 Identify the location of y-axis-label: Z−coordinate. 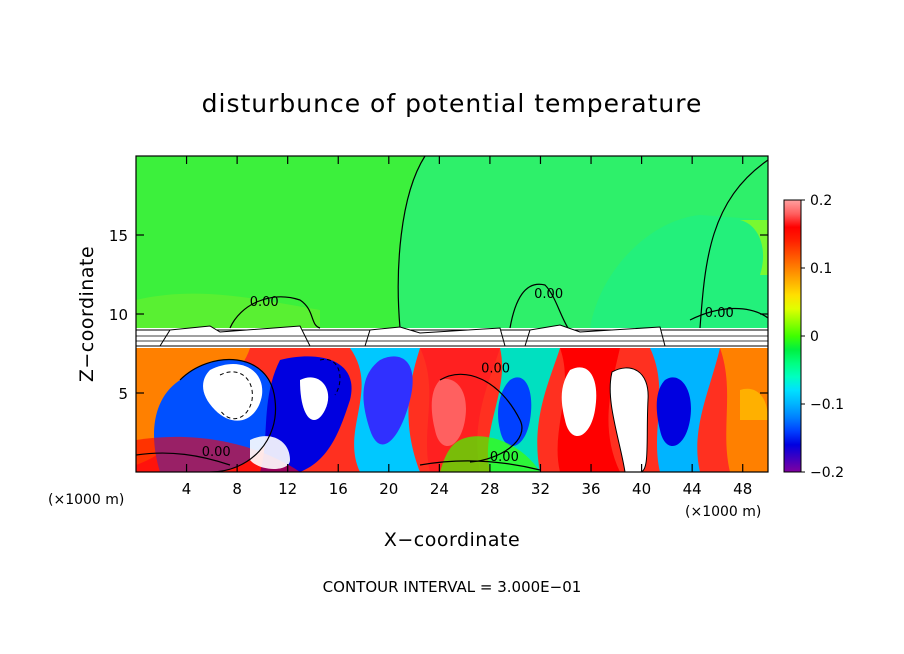
(87, 314).